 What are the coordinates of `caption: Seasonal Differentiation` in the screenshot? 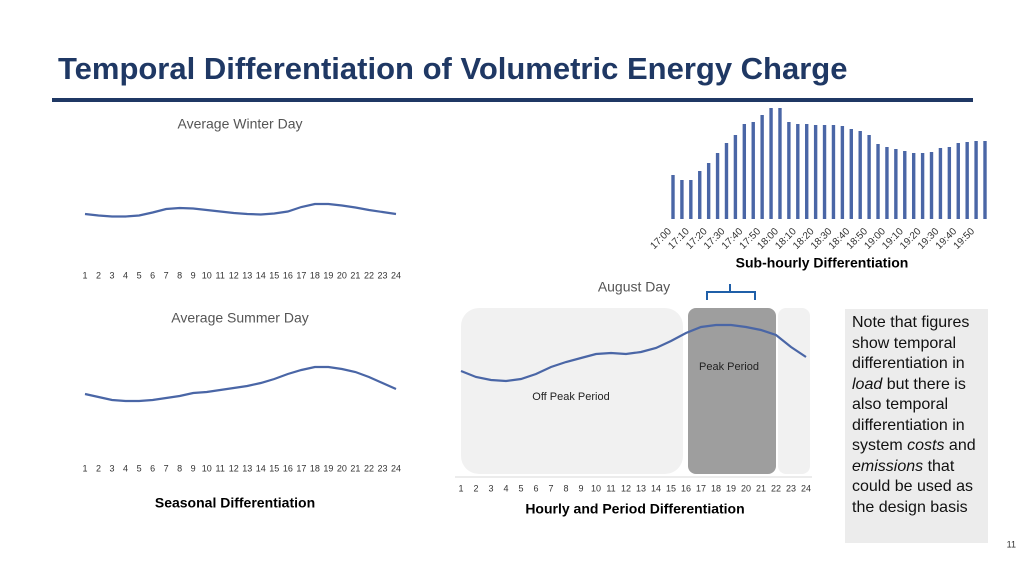 It's located at (235, 503).